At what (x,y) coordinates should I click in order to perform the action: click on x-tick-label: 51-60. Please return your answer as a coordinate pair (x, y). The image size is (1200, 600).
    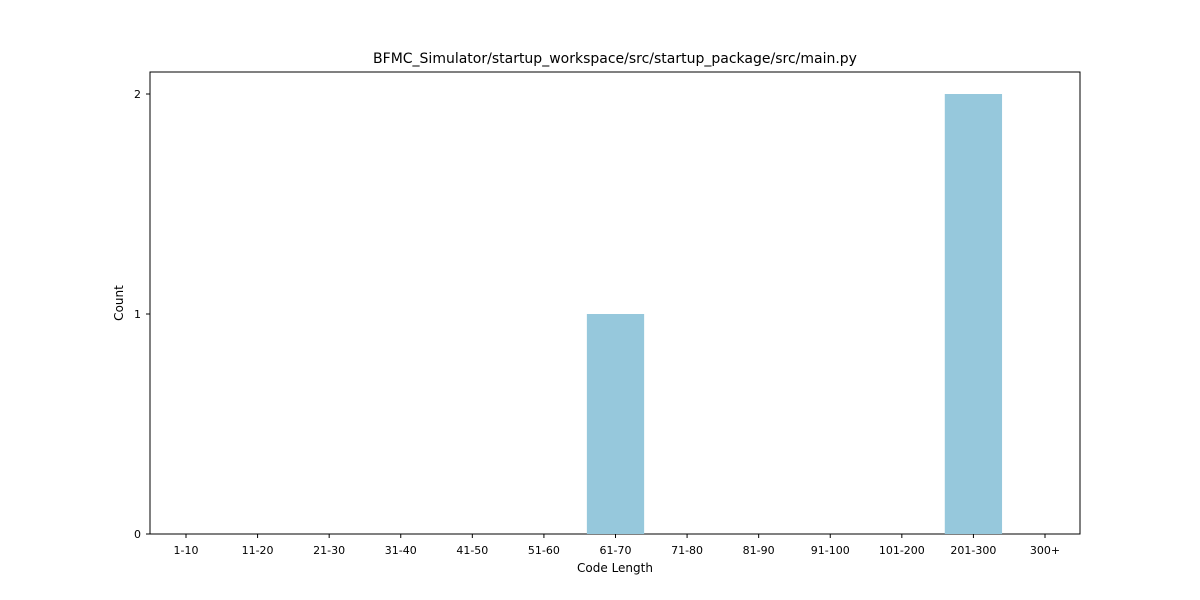
    Looking at the image, I should click on (544, 550).